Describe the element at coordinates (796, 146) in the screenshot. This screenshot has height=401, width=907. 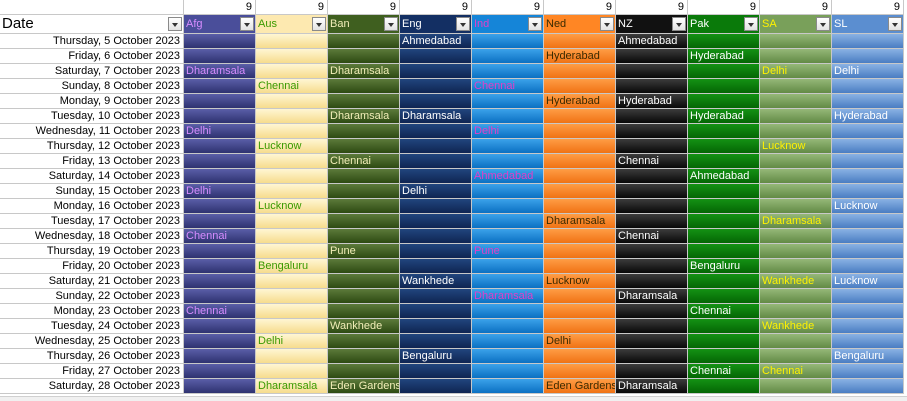
I see `venue-cell-sa: Lucknow` at that location.